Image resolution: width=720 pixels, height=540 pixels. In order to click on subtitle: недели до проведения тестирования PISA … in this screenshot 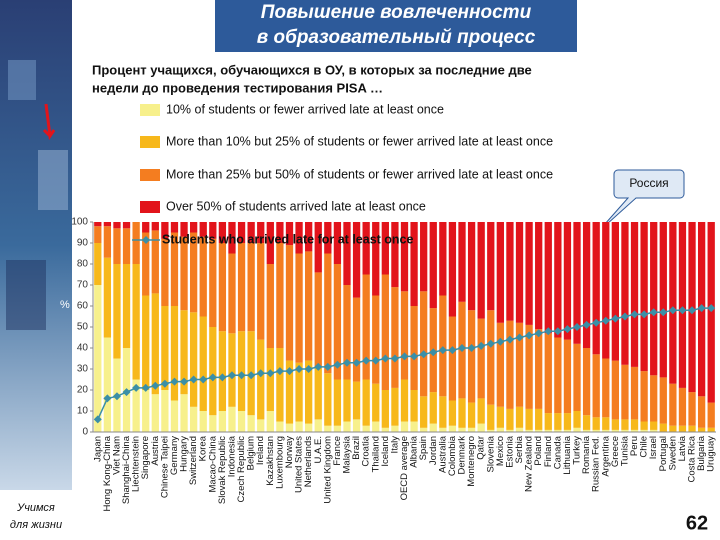, I will do `click(237, 87)`.